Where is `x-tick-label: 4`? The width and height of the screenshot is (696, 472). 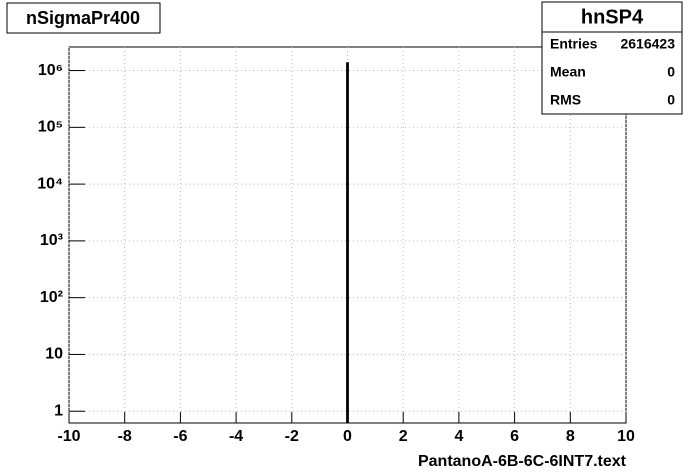
x-tick-label: 4 is located at coordinates (458, 436).